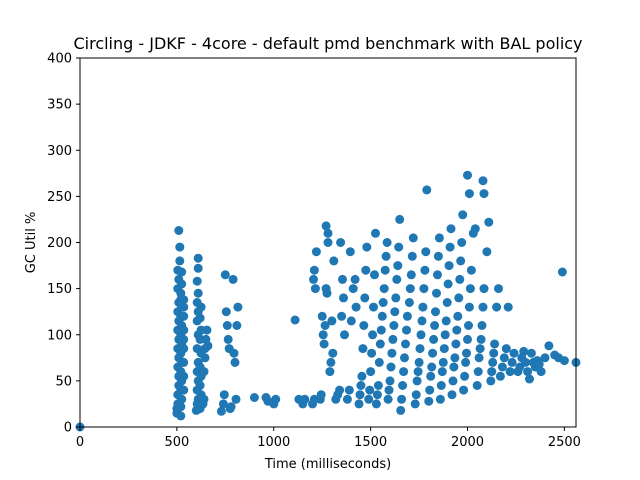 Image resolution: width=640 pixels, height=480 pixels. I want to click on x-tick-label-2: 1000, so click(273, 442).